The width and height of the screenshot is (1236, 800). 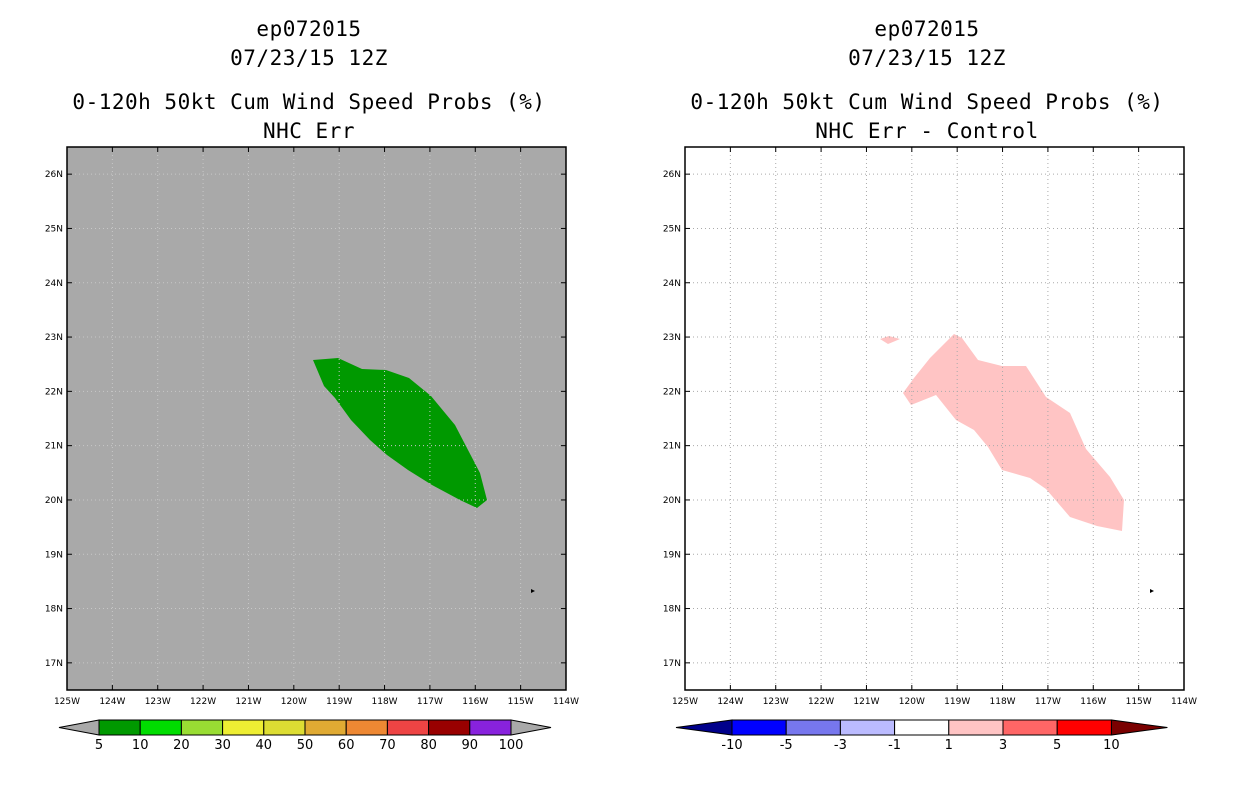 I want to click on lon-label: 114W, so click(x=566, y=702).